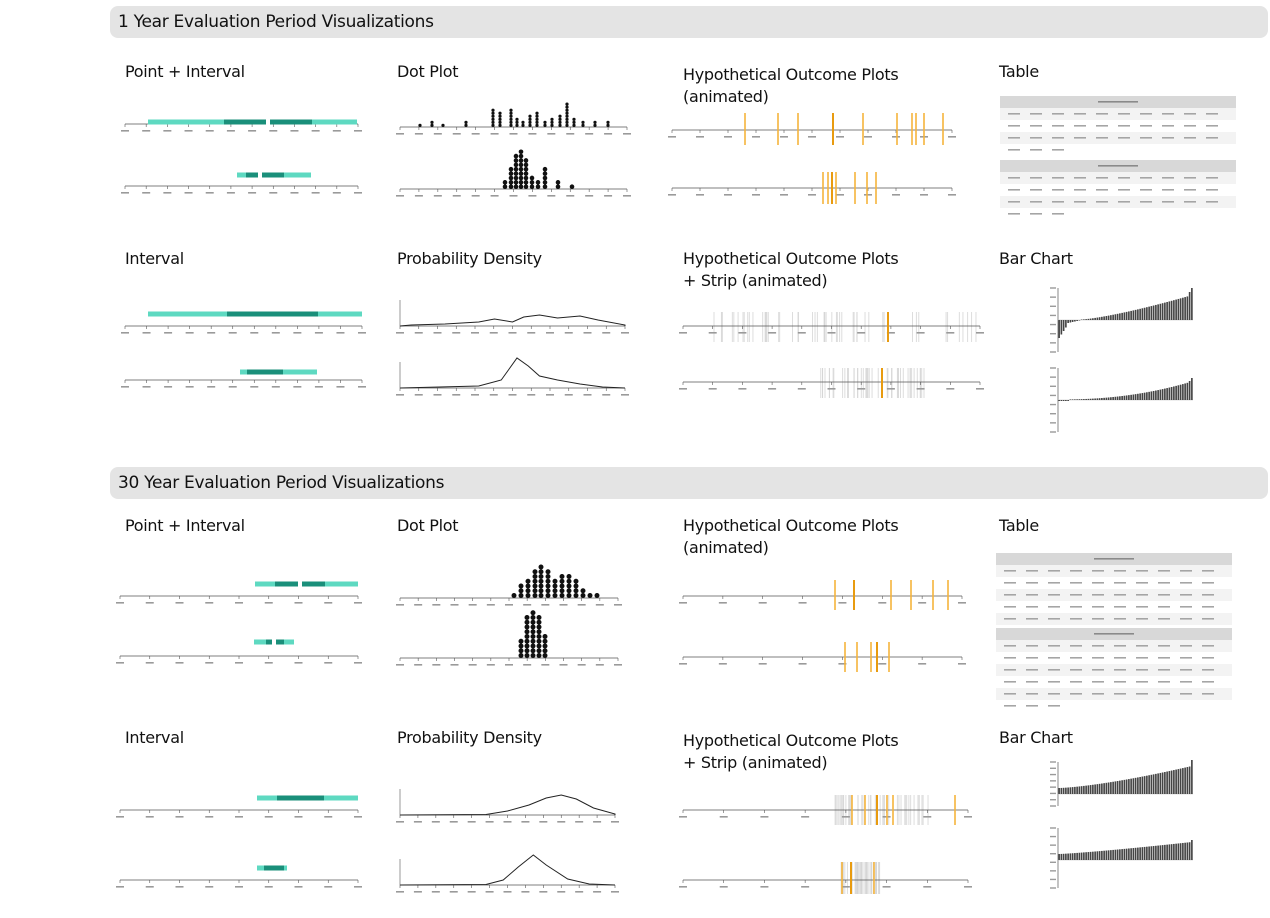 Image resolution: width=1270 pixels, height=918 pixels. Describe the element at coordinates (1019, 525) in the screenshot. I see `panel-title-table-30y: Table` at that location.